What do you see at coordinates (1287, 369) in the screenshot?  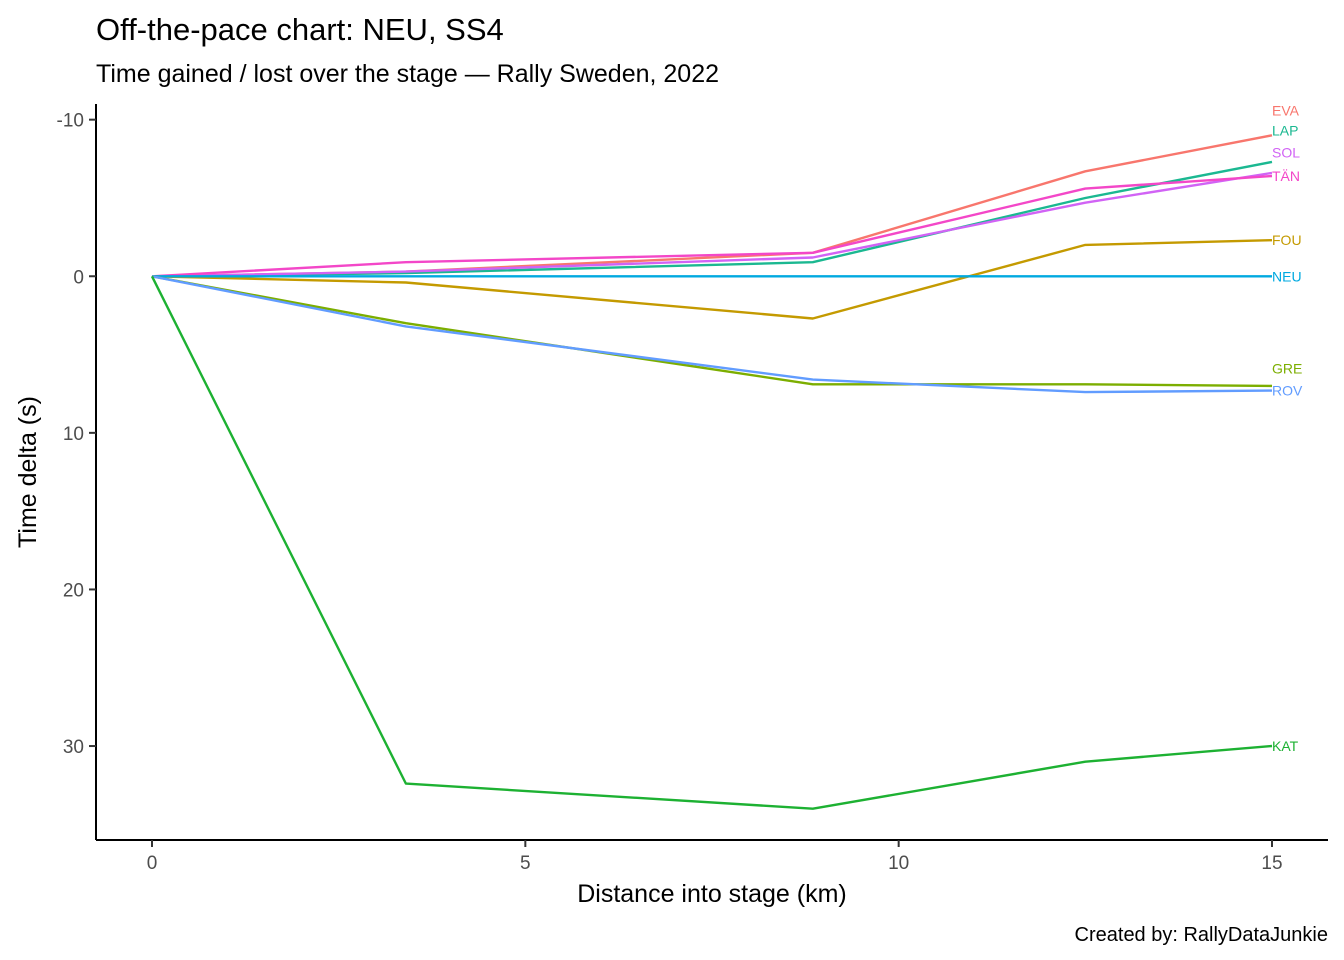 I see `series-label-gre: GRE` at bounding box center [1287, 369].